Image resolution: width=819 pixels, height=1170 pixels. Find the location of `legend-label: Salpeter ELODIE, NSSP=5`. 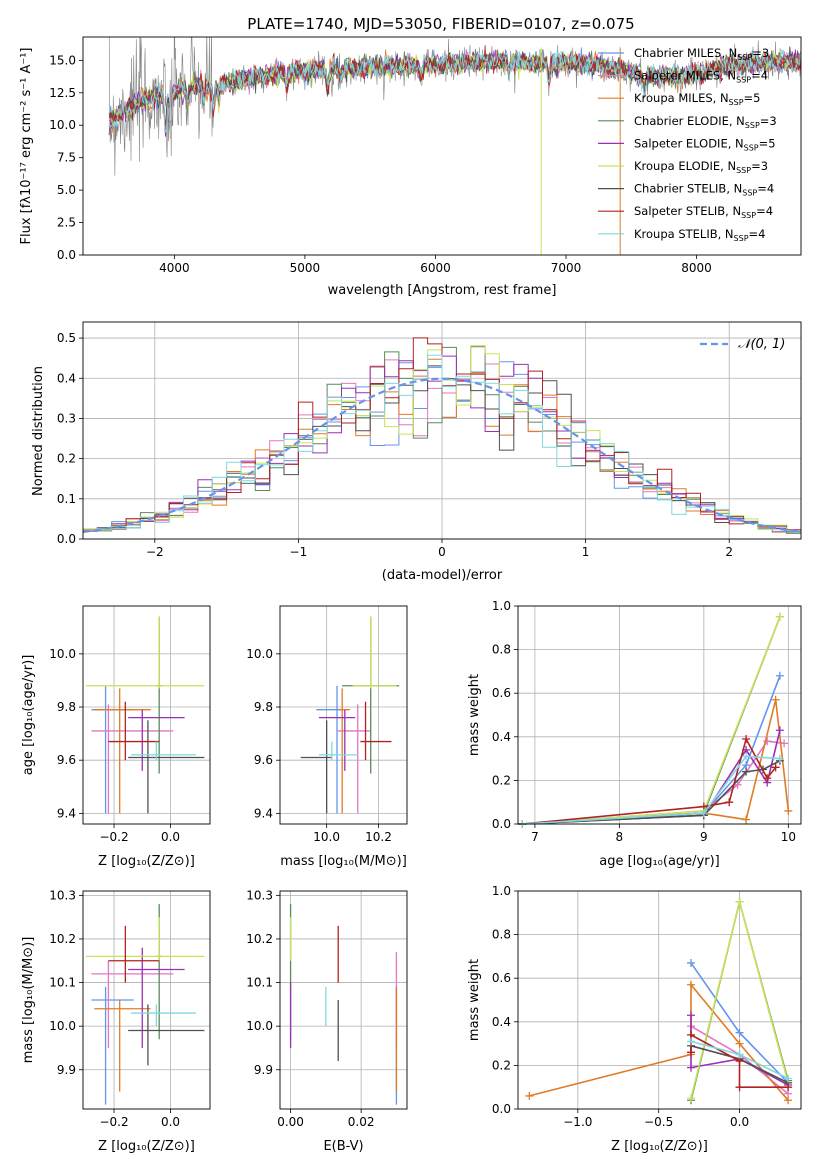

legend-label: Salpeter ELODIE, NSSP=5 is located at coordinates (705, 144).